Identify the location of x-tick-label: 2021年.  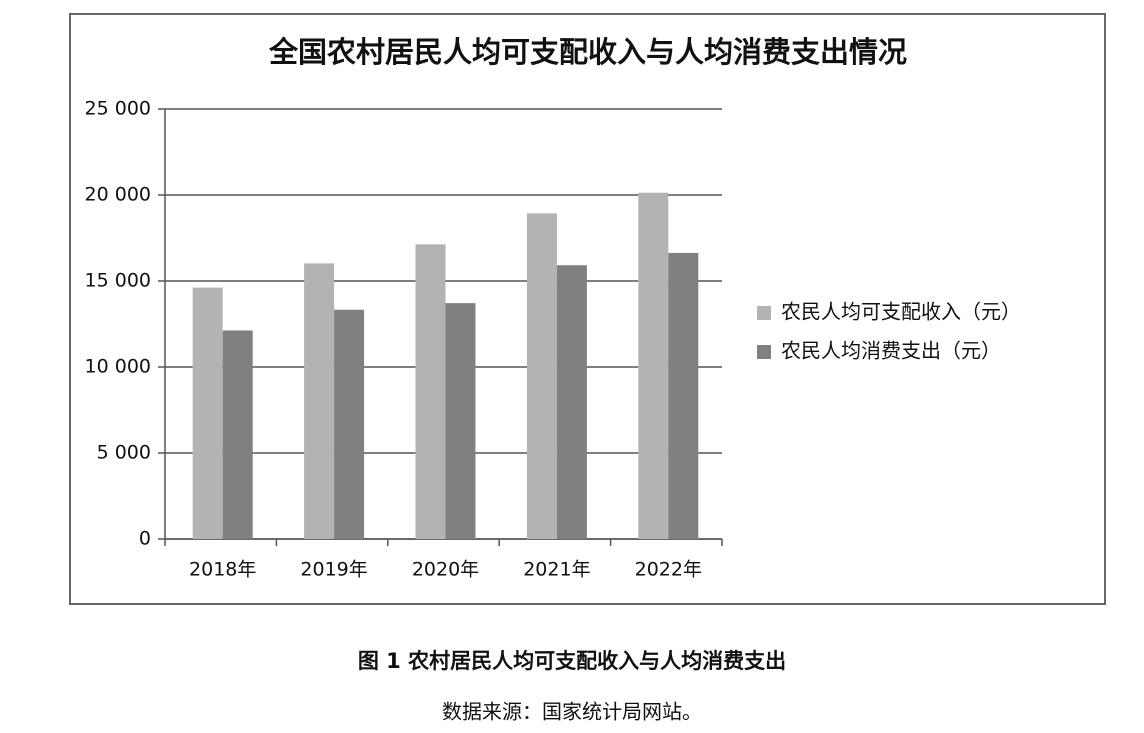
(556, 570).